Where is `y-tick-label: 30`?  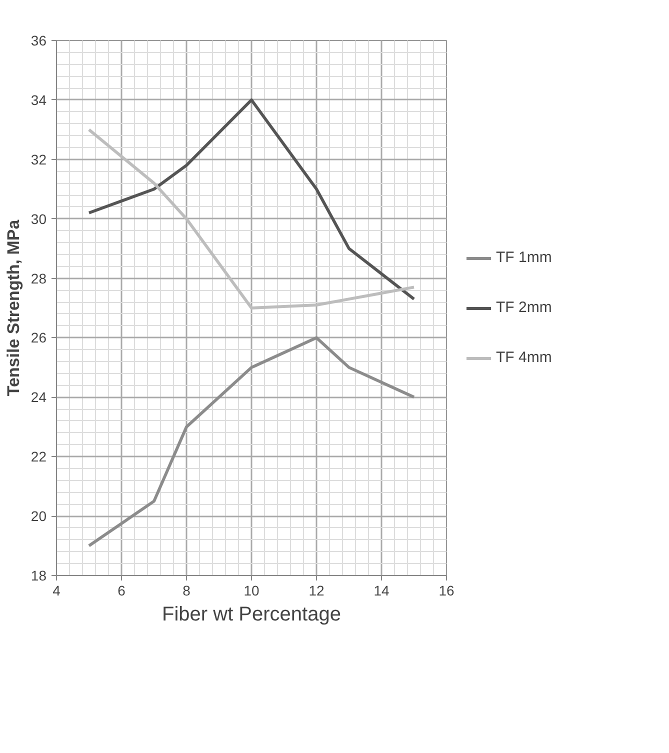 y-tick-label: 30 is located at coordinates (38, 218).